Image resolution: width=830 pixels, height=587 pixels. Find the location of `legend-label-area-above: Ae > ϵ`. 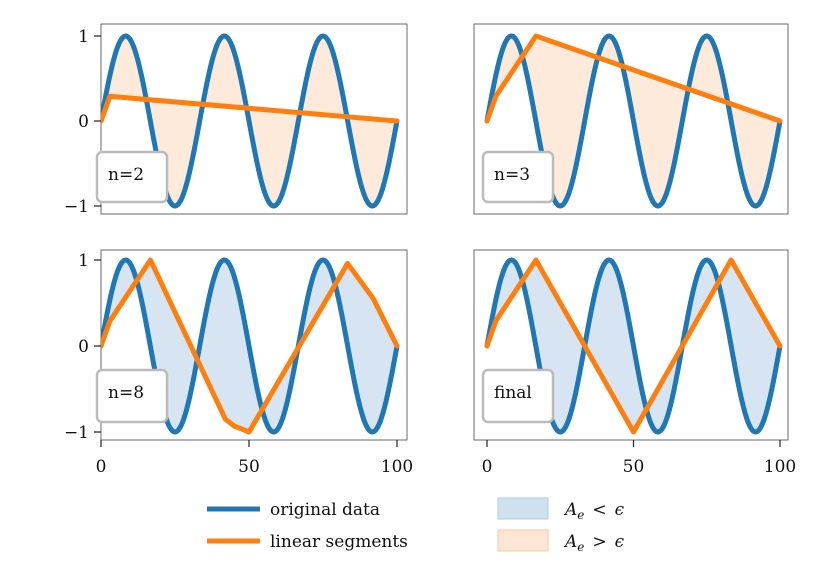

legend-label-area-above: Ae > ϵ is located at coordinates (594, 543).